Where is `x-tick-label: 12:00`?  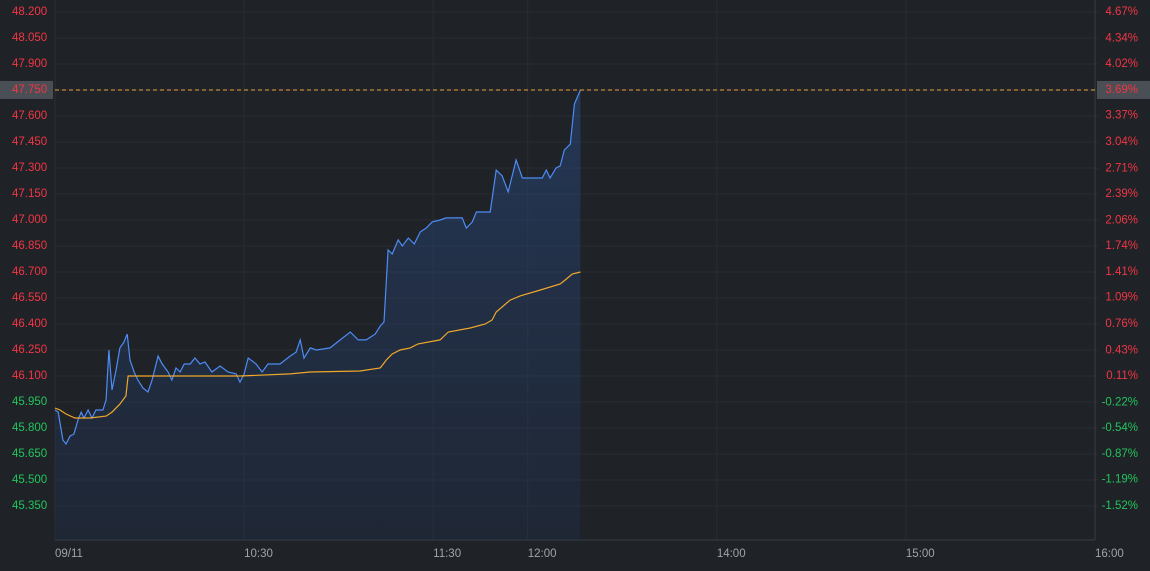
x-tick-label: 12:00 is located at coordinates (542, 554).